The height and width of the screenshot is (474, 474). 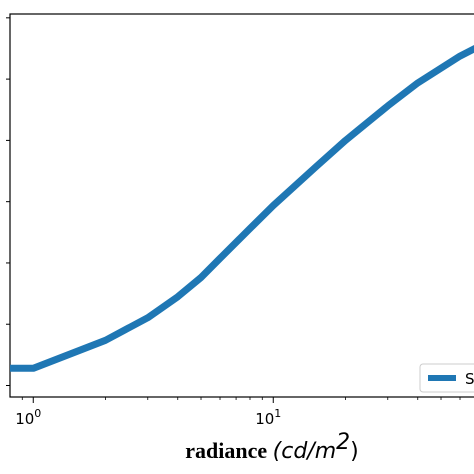 I want to click on x-axis-label-quantity: radiance, so click(x=226, y=450).